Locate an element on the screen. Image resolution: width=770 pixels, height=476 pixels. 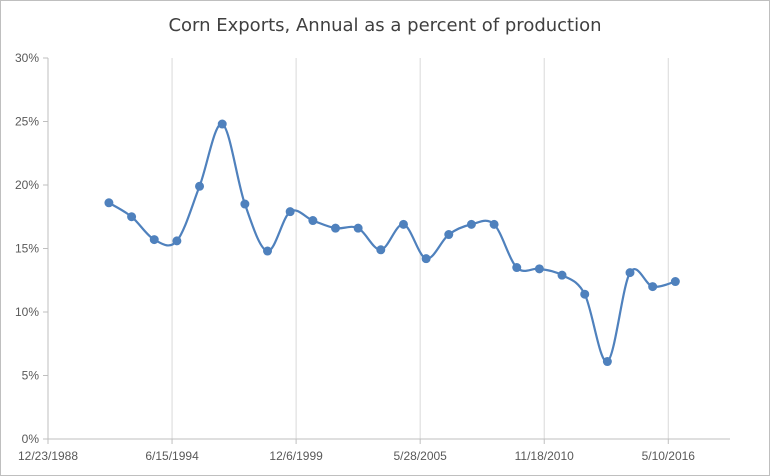
x-tick-label: 12/6/1999 is located at coordinates (296, 456).